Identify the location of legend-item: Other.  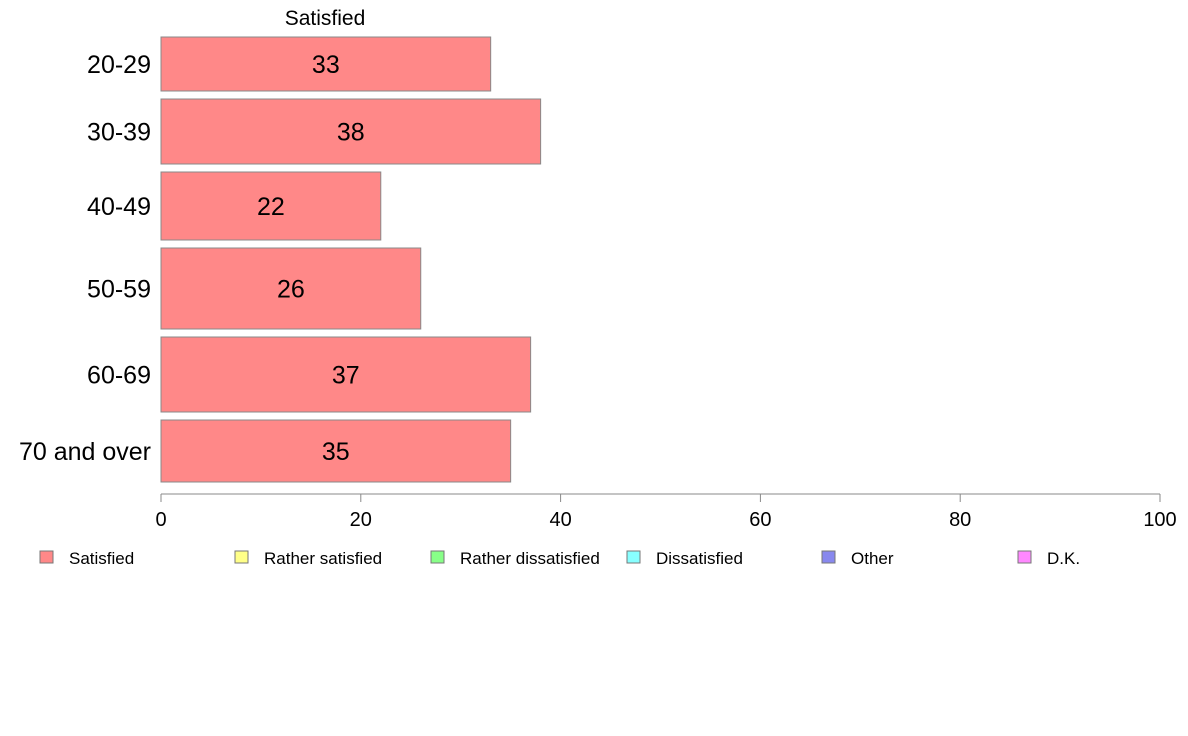
(857, 558).